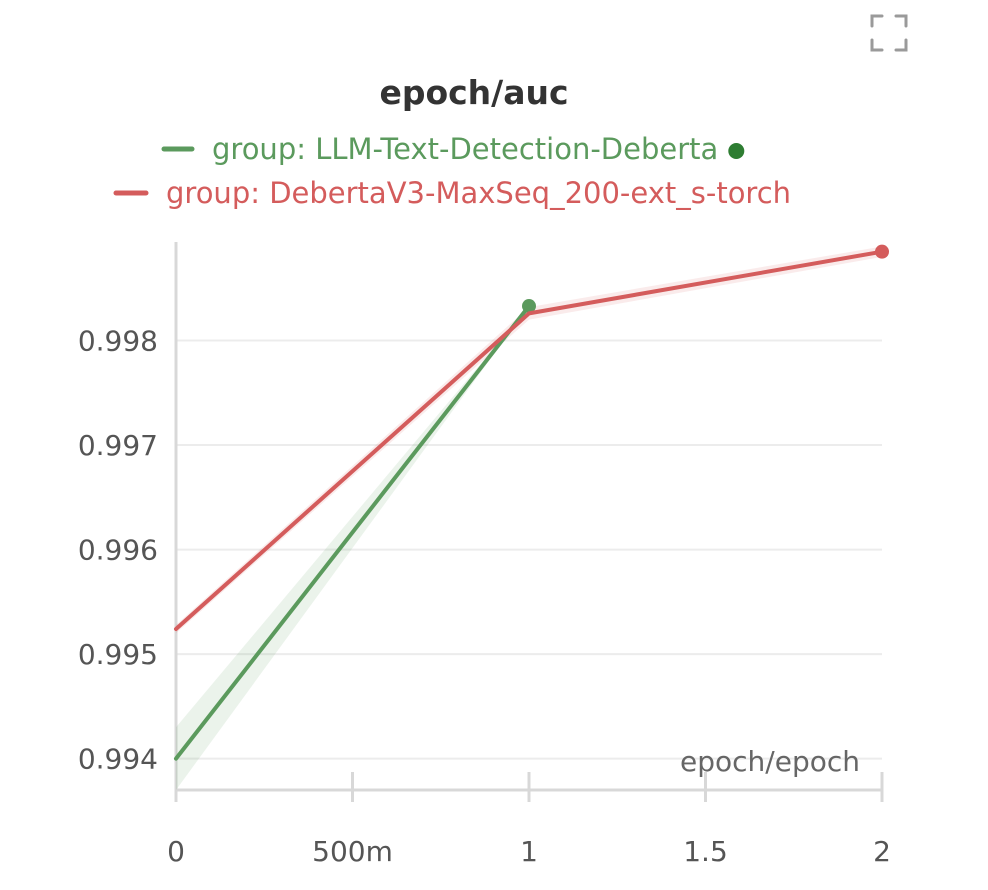  I want to click on y-tick-label-3: 0.997, so click(118, 445).